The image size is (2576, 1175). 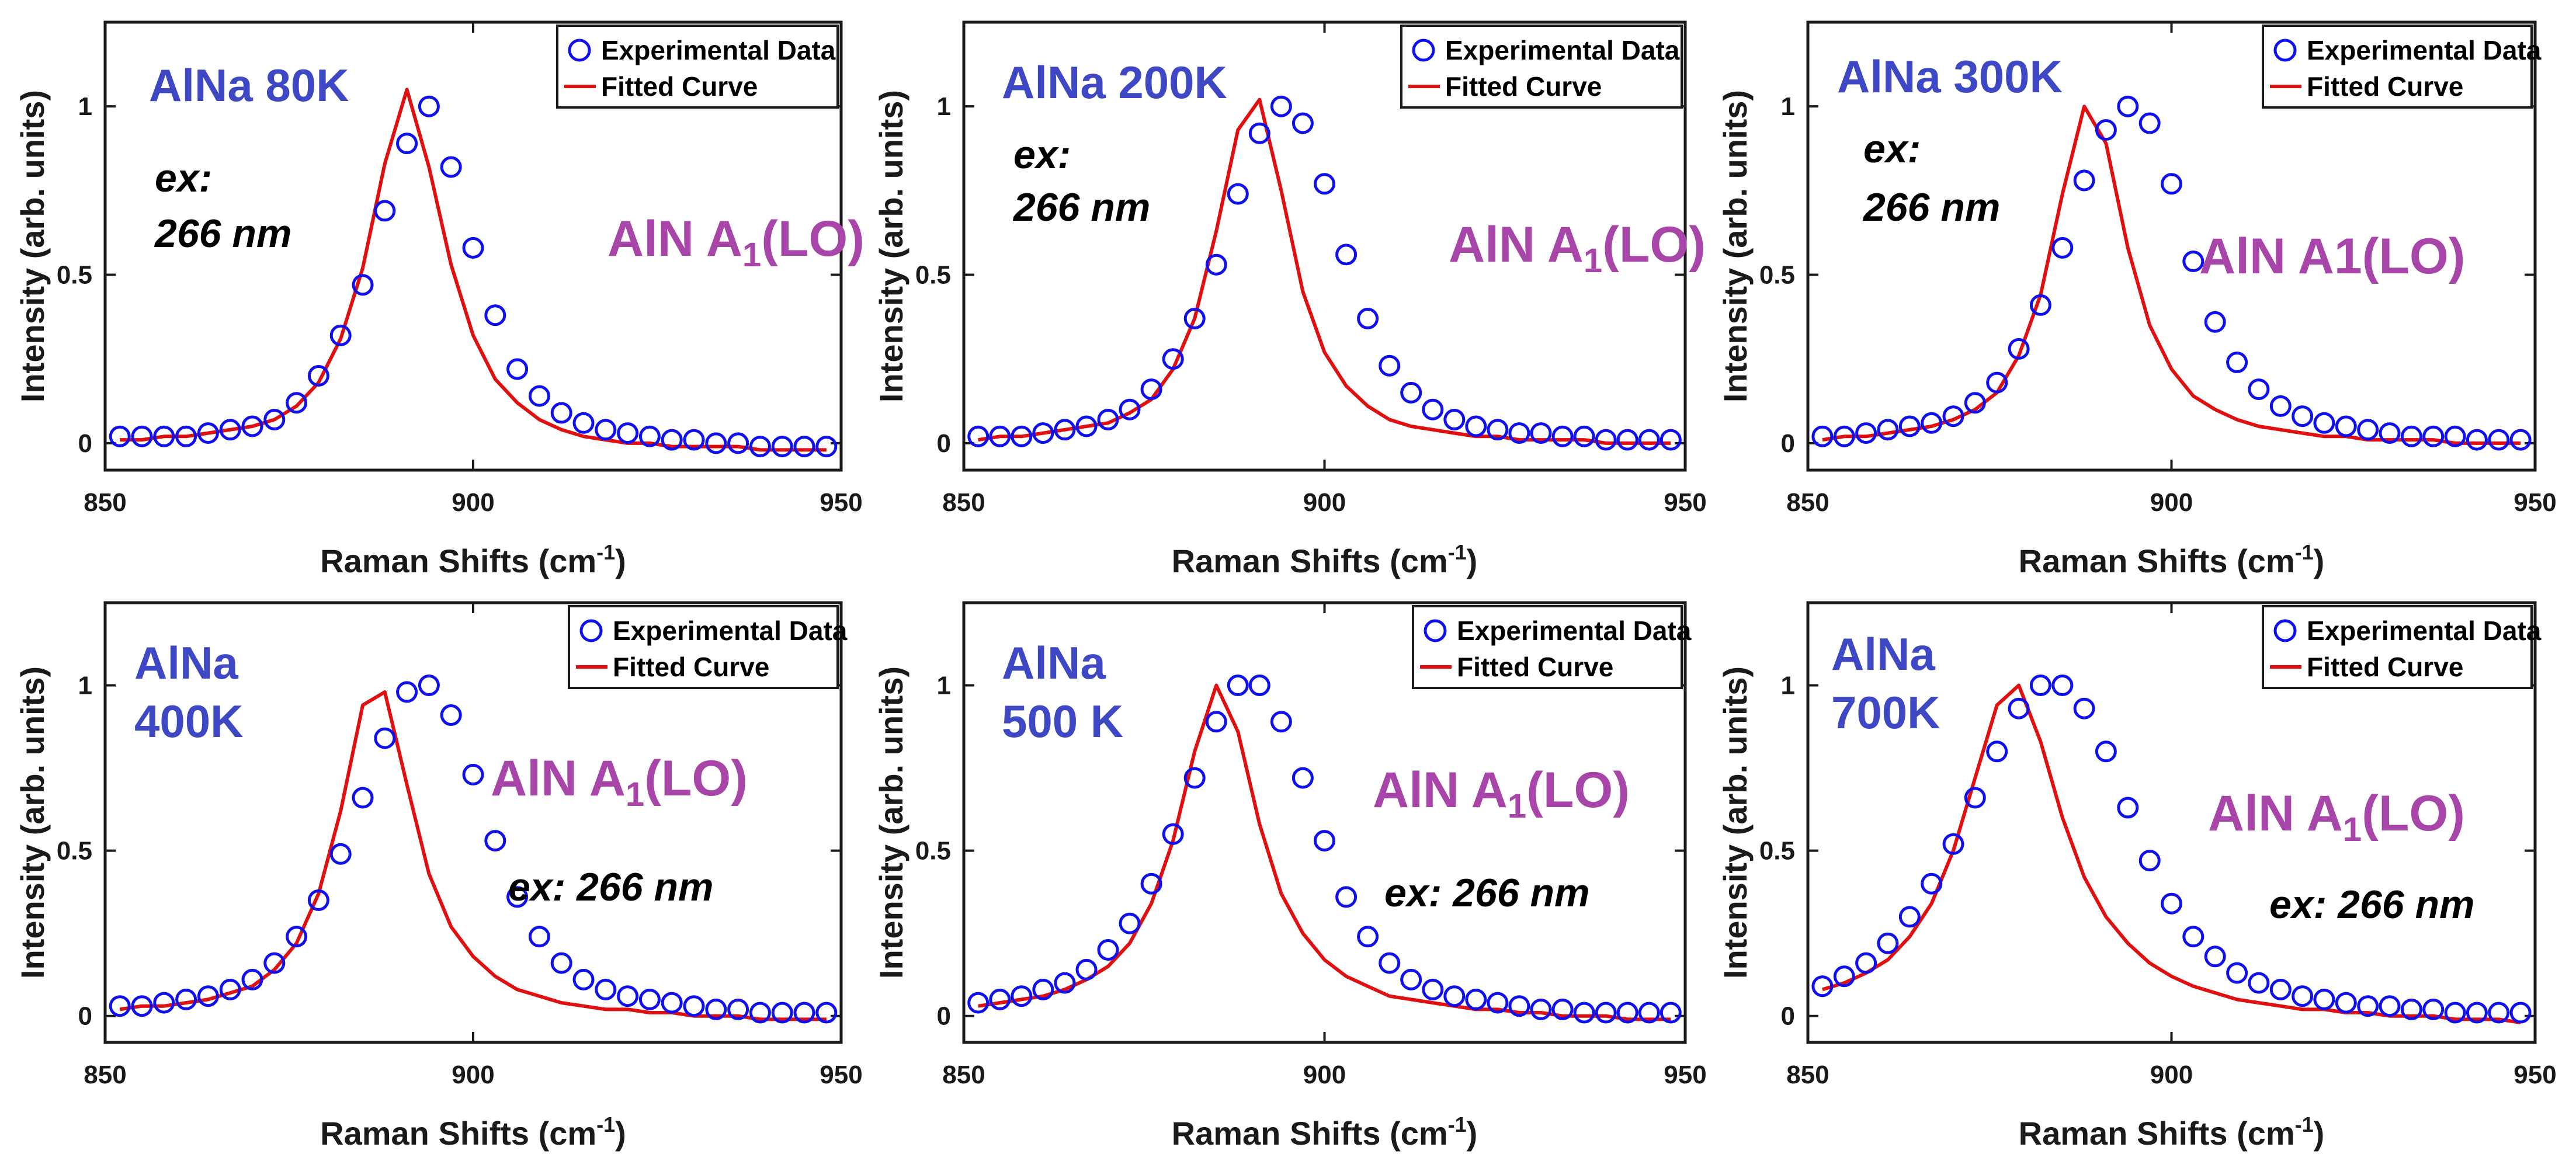 I want to click on sample-label: 500 K, so click(x=1062, y=722).